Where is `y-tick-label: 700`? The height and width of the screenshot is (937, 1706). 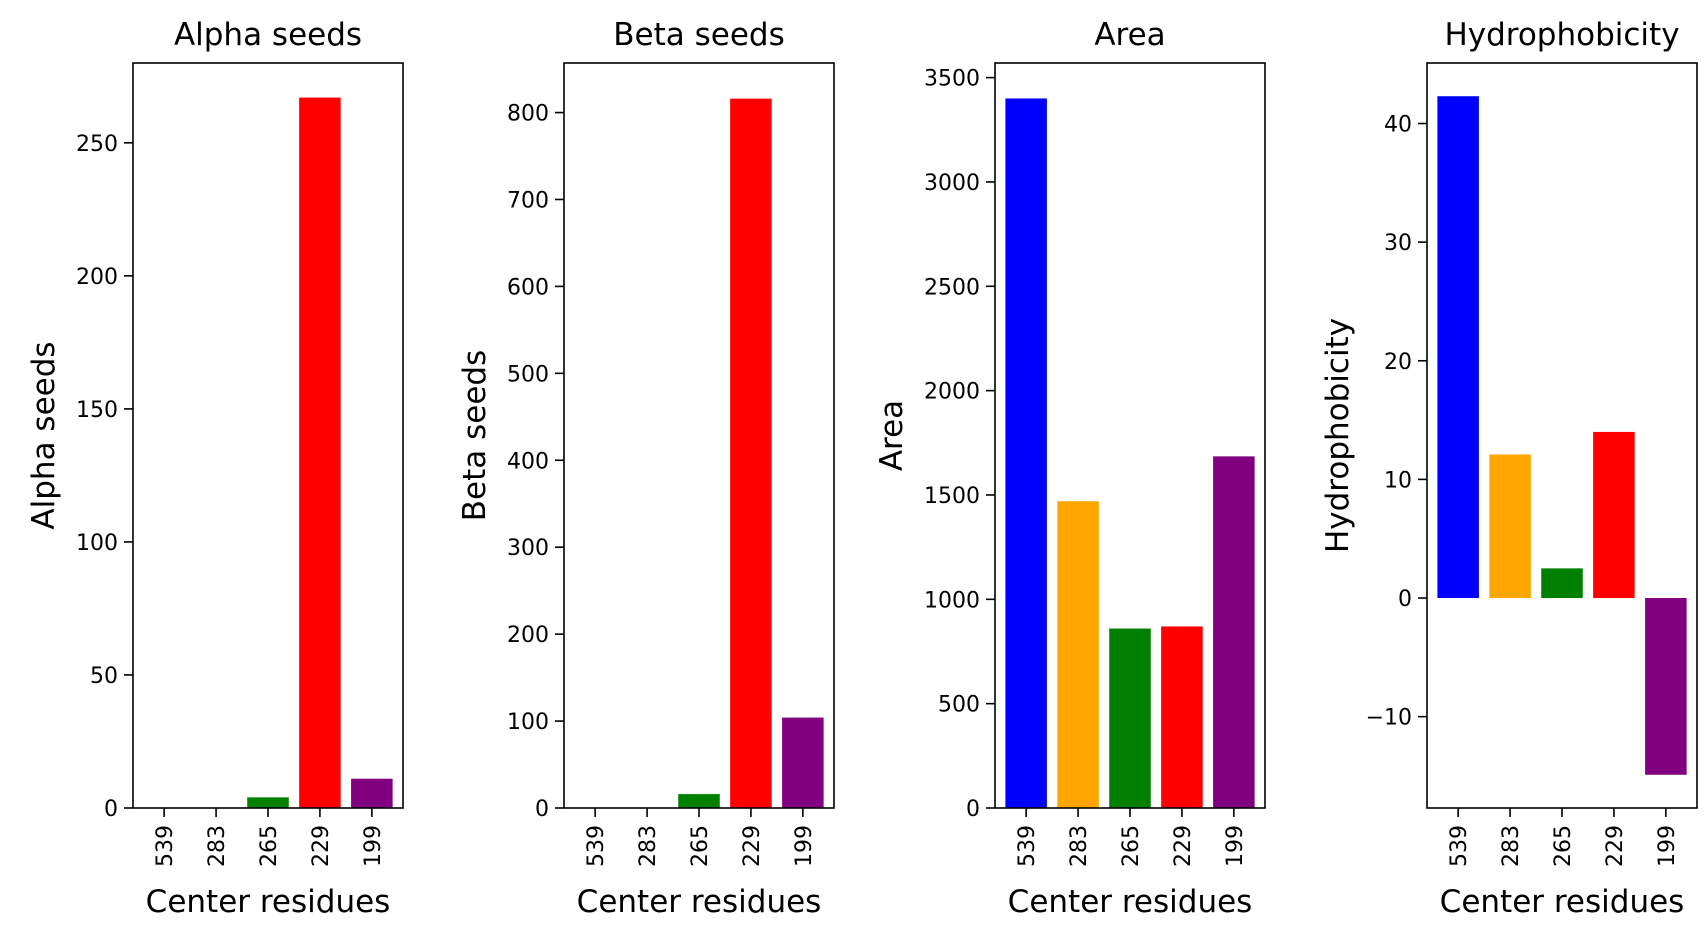
y-tick-label: 700 is located at coordinates (528, 200).